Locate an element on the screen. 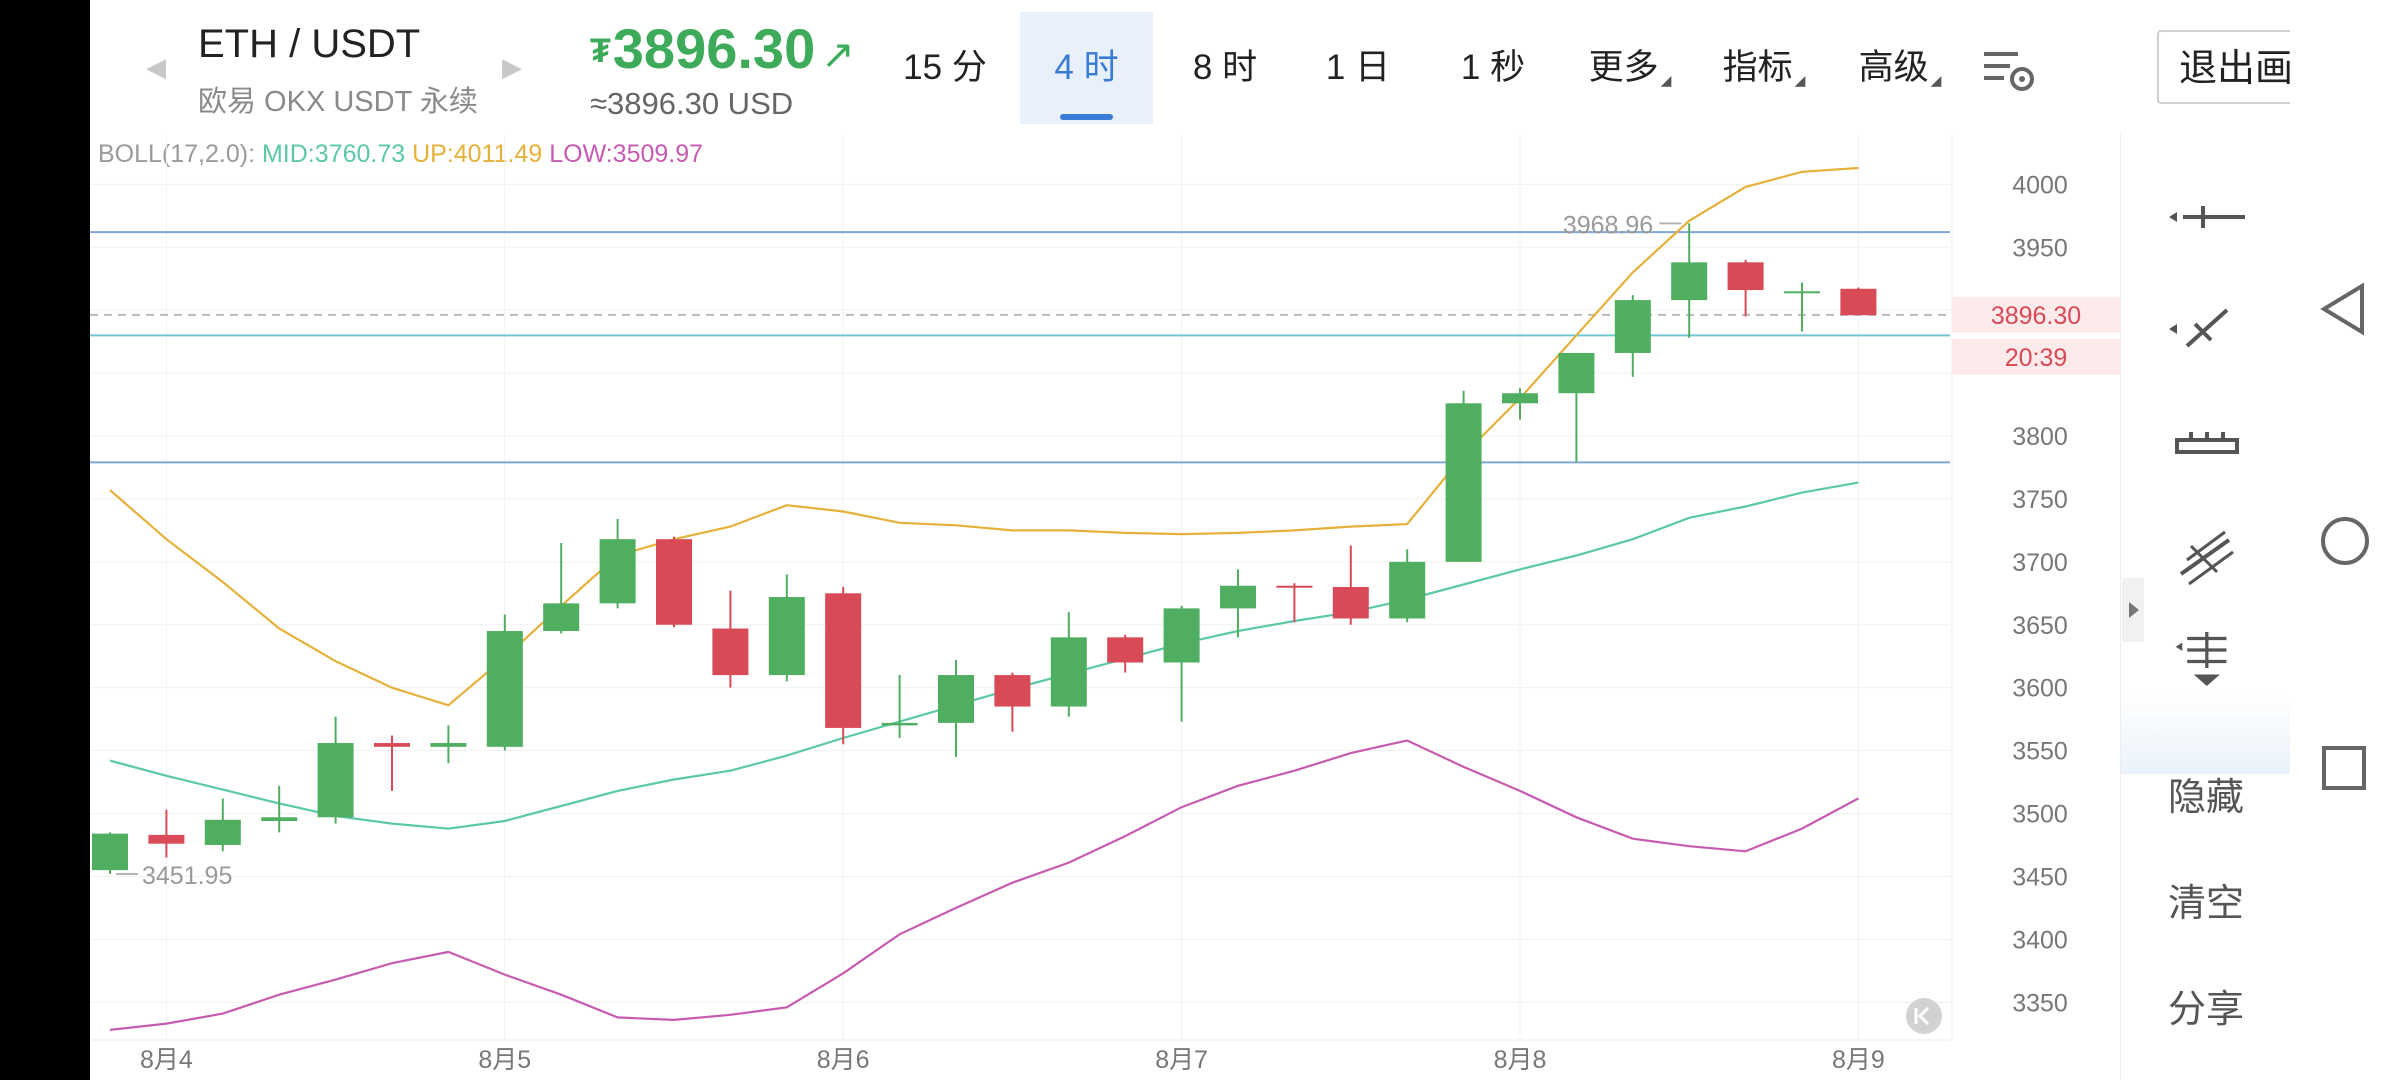 This screenshot has width=2400, height=1080. tab-15m: 15 分 is located at coordinates (945, 67).